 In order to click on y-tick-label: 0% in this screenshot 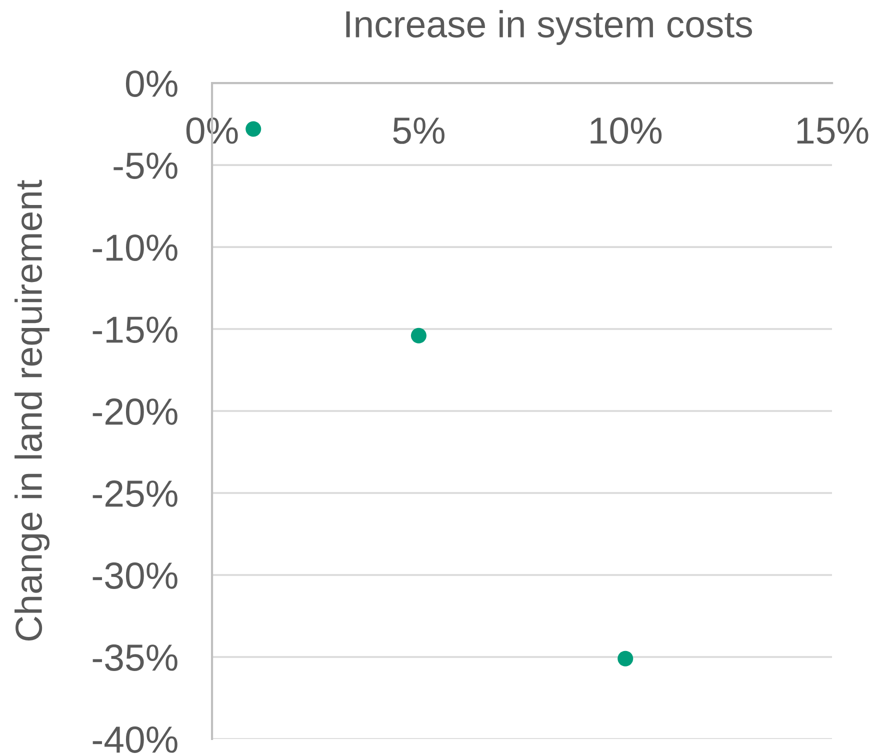, I will do `click(152, 84)`.